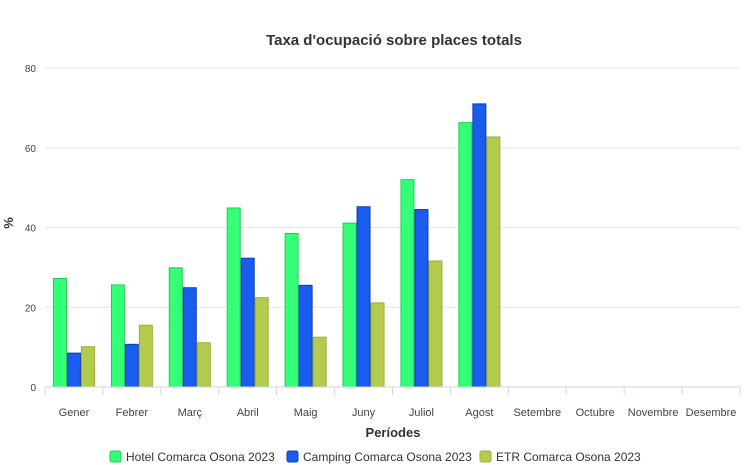 The width and height of the screenshot is (750, 465). I want to click on x-tick-label: Setembre, so click(537, 413).